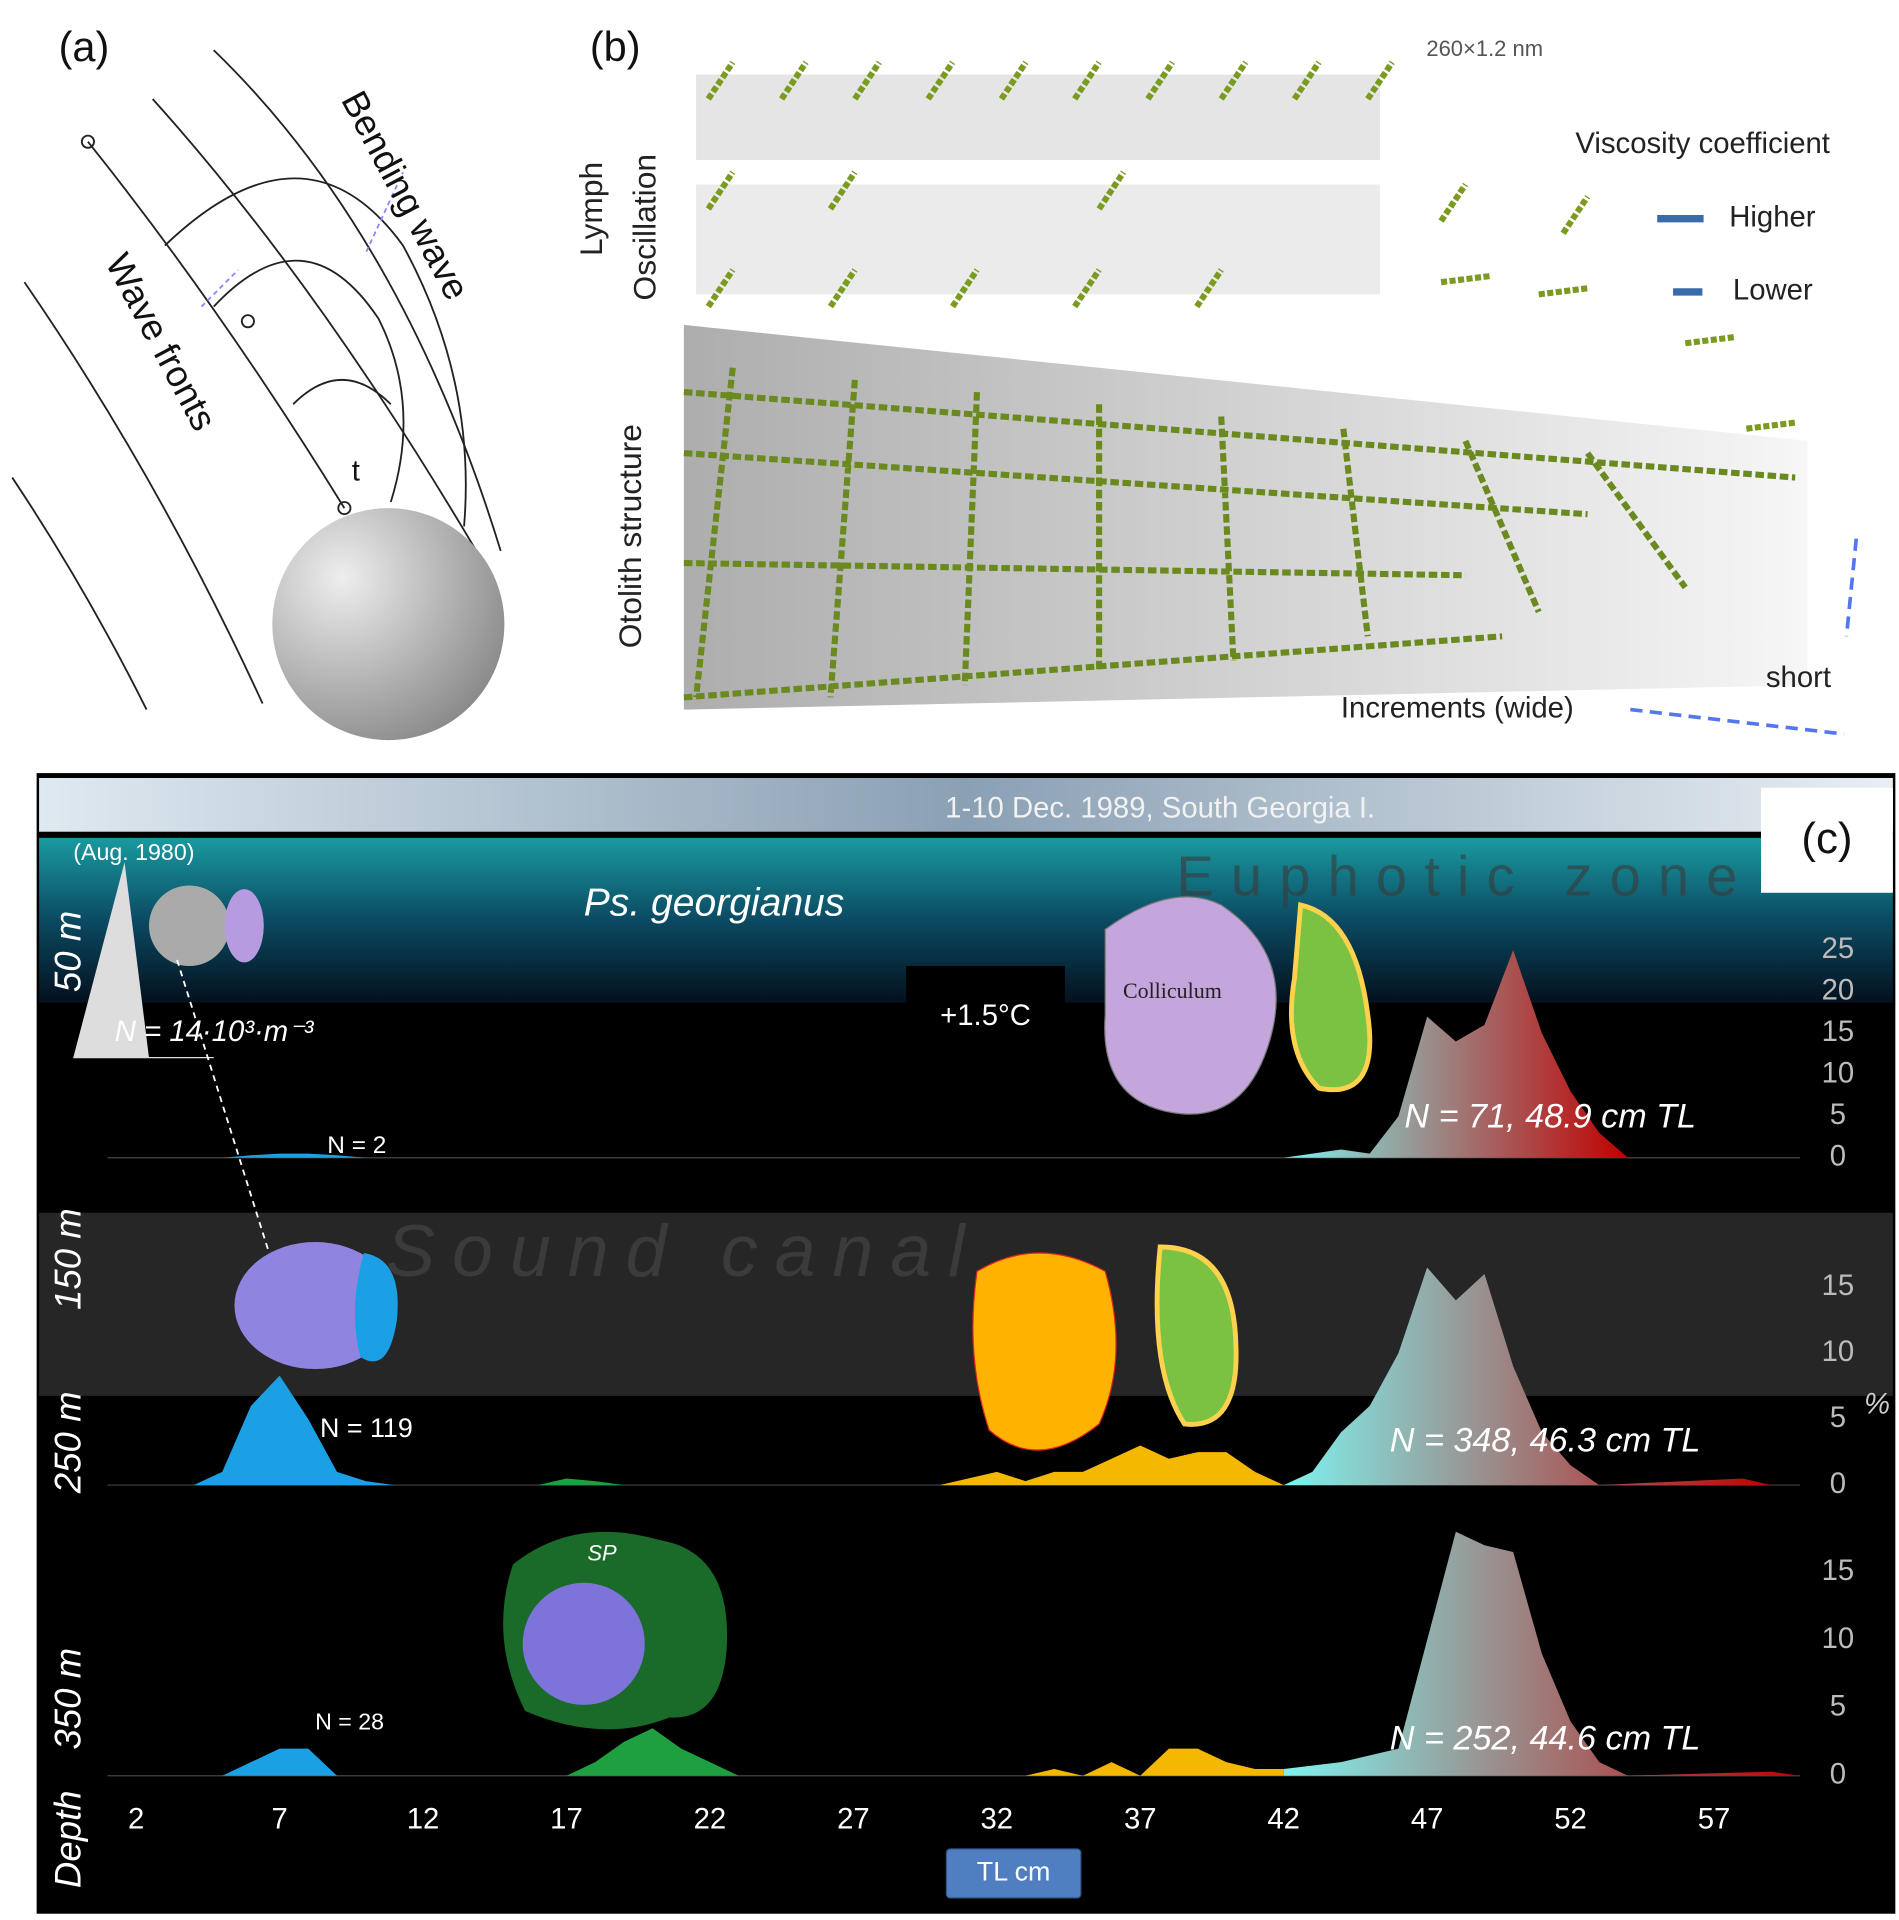 This screenshot has height=1920, width=1899. I want to click on density-label: N = 14·10³·m⁻³, so click(215, 1031).